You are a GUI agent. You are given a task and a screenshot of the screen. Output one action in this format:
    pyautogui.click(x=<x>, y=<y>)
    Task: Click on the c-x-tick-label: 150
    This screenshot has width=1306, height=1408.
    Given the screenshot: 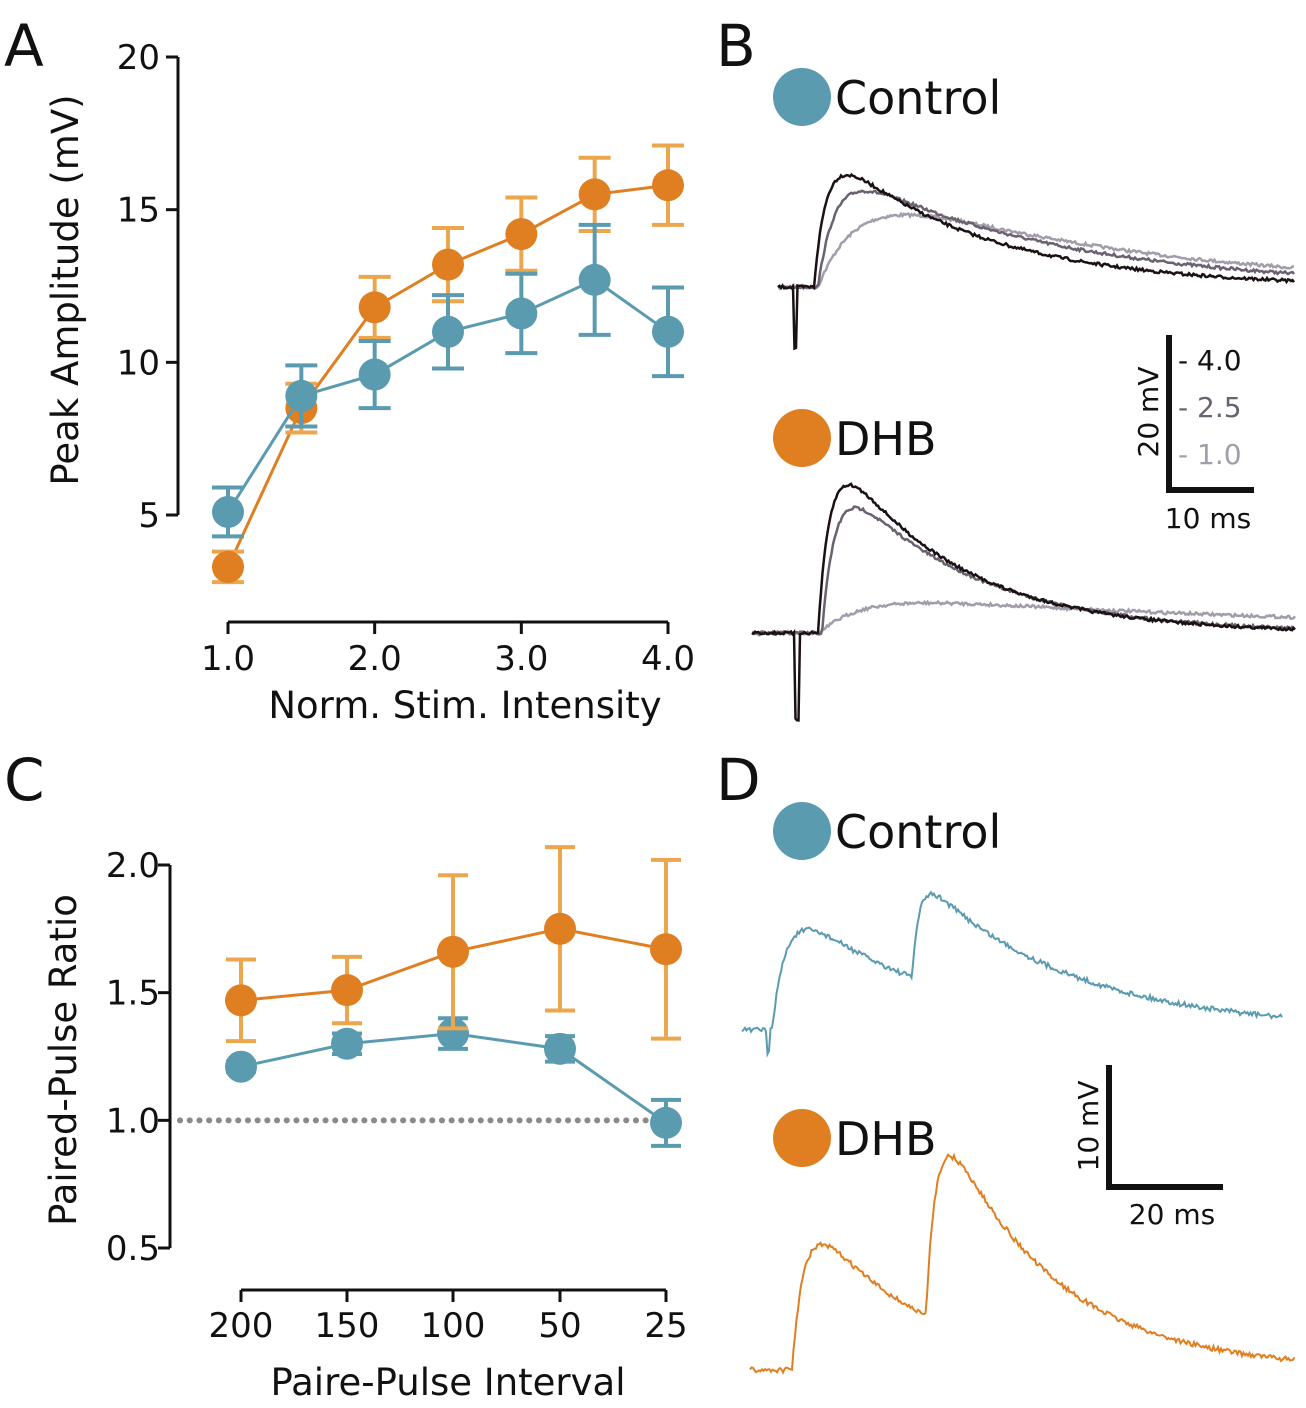 What is the action you would take?
    pyautogui.click(x=347, y=1326)
    